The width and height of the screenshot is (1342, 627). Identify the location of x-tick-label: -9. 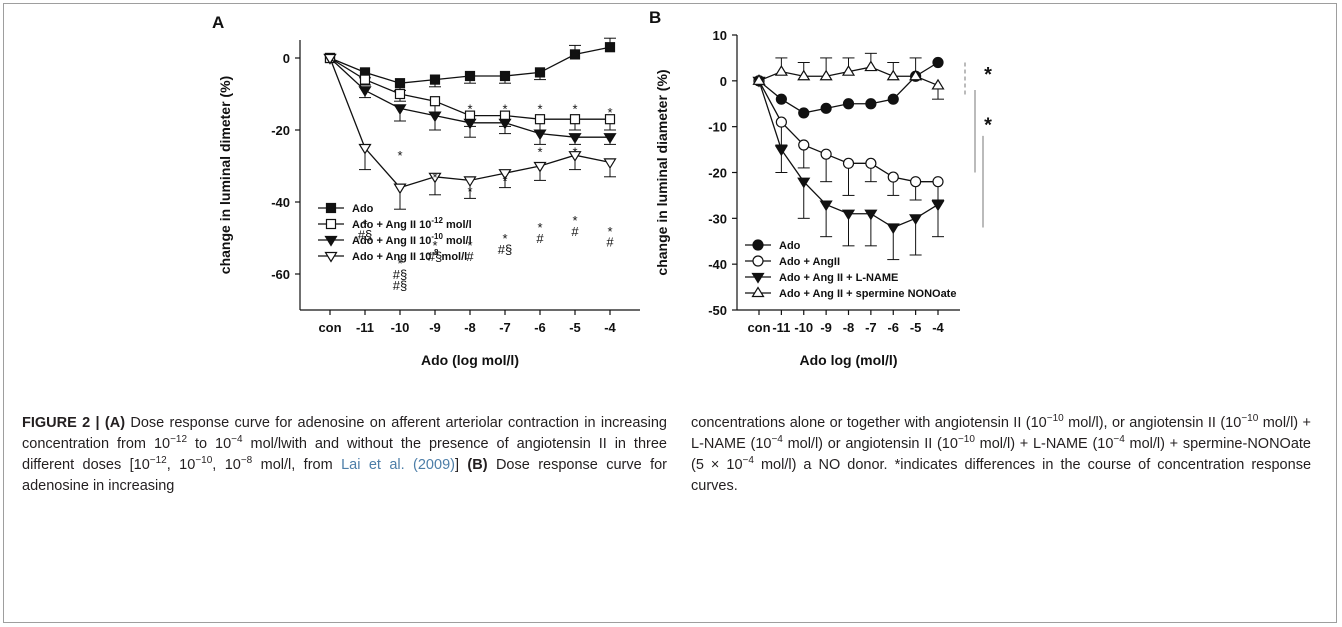
(435, 327).